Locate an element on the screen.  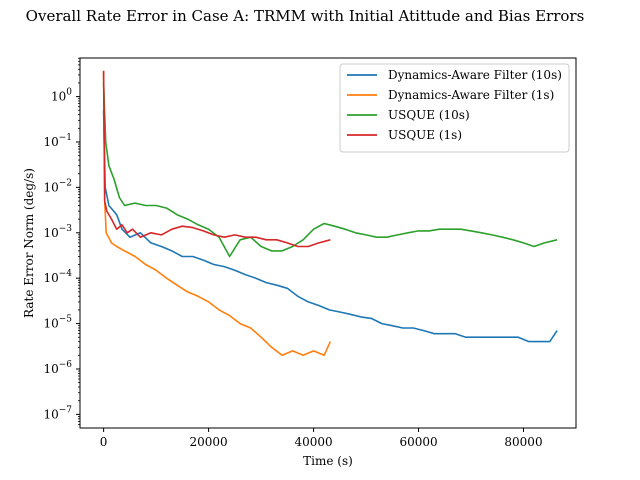
x-axis-ticks: 0 20000 40000 60000 80000 is located at coordinates (321, 438).